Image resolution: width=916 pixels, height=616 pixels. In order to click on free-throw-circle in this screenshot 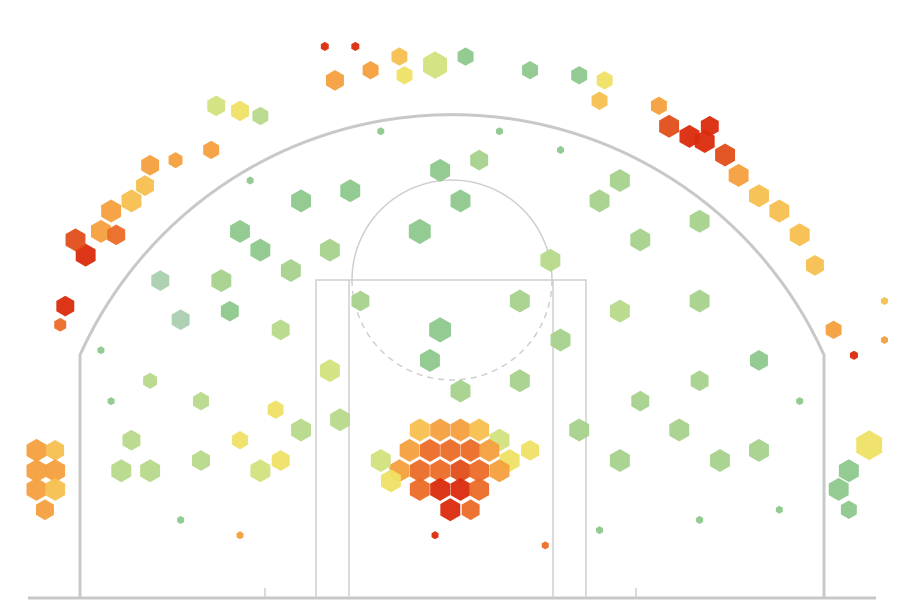, I will do `click(452, 230)`.